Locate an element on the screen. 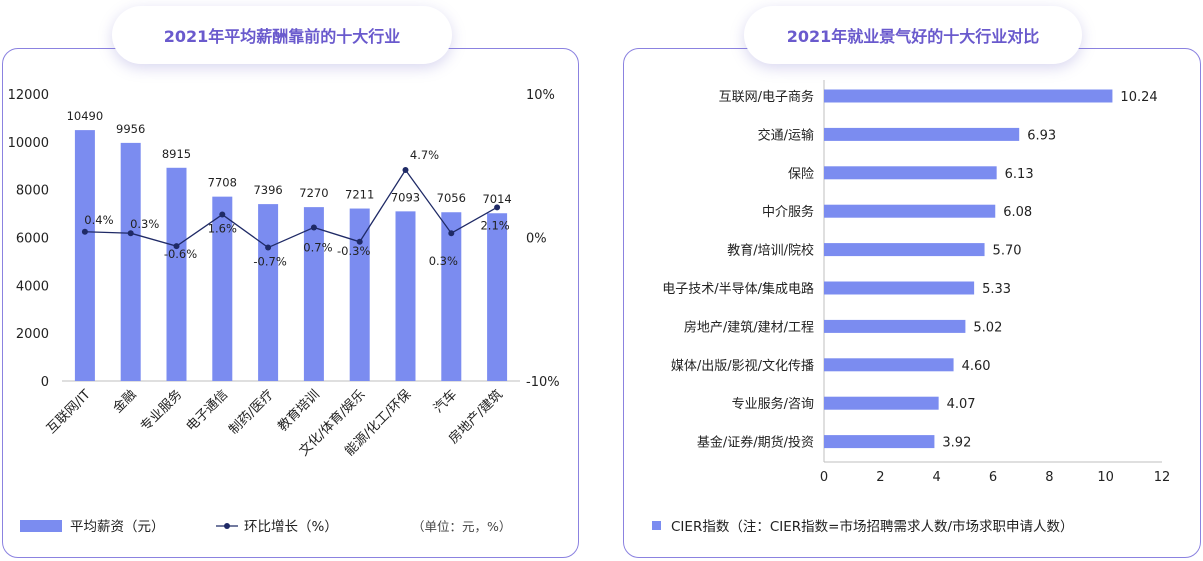 The width and height of the screenshot is (1203, 561). salary-value-label: 7093 is located at coordinates (405, 197).